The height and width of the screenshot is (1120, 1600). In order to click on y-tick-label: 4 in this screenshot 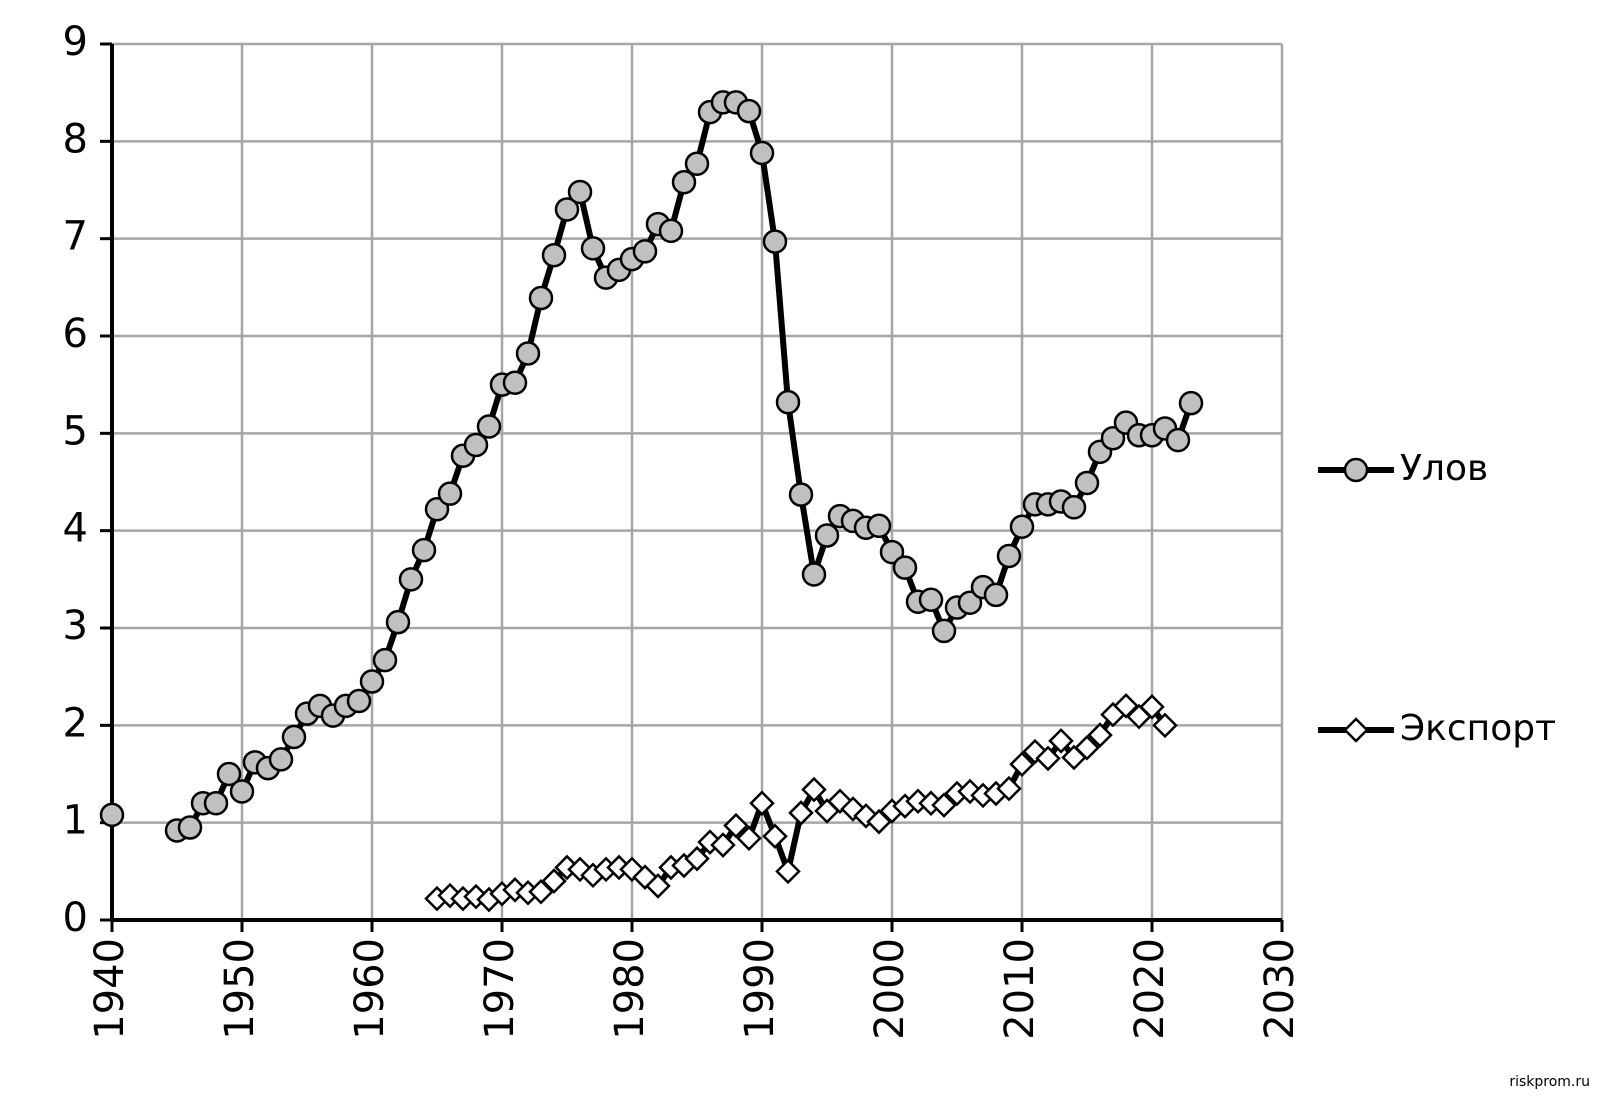, I will do `click(75, 529)`.